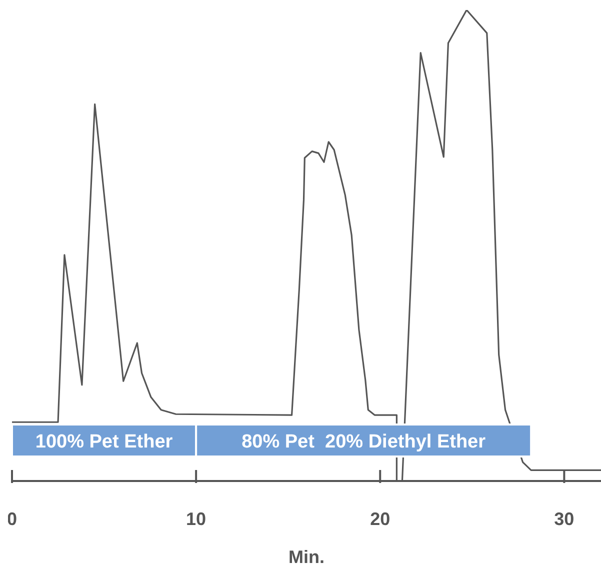 This screenshot has height=565, width=601. I want to click on band-label: 100% Pet Ether, so click(104, 441).